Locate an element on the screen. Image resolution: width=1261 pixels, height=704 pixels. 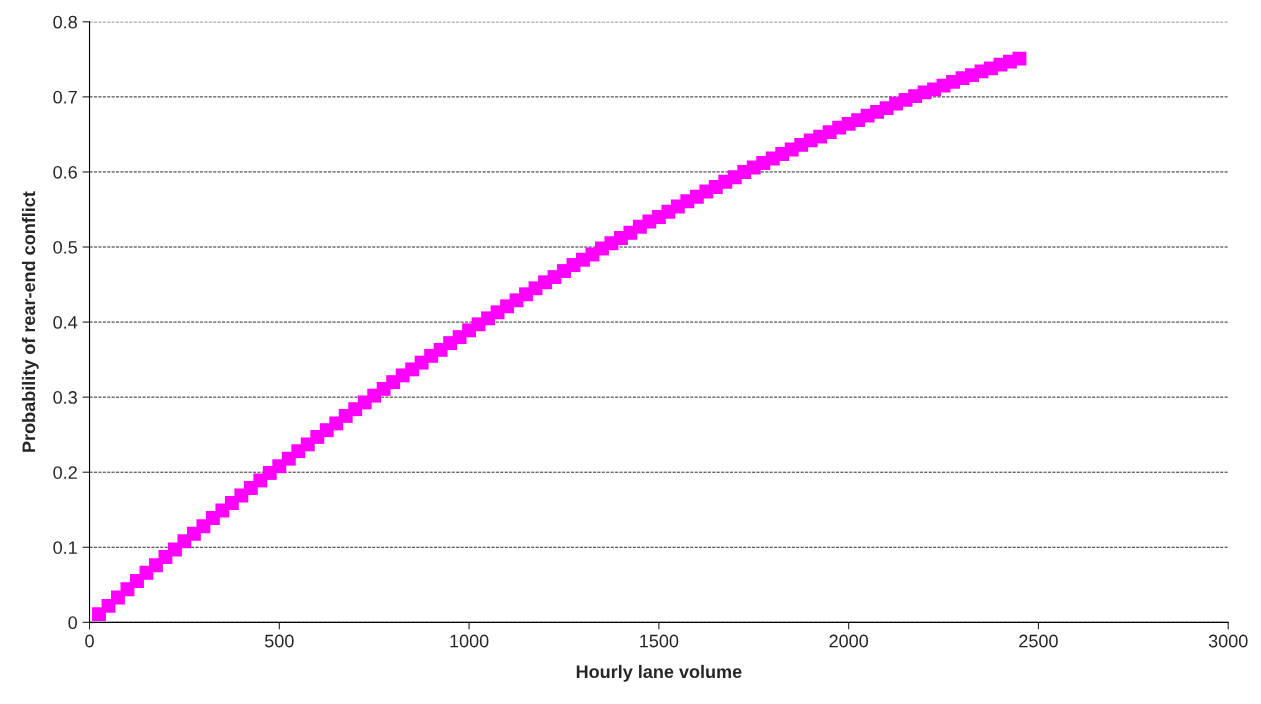
x-tick-label: 2500 is located at coordinates (1038, 641).